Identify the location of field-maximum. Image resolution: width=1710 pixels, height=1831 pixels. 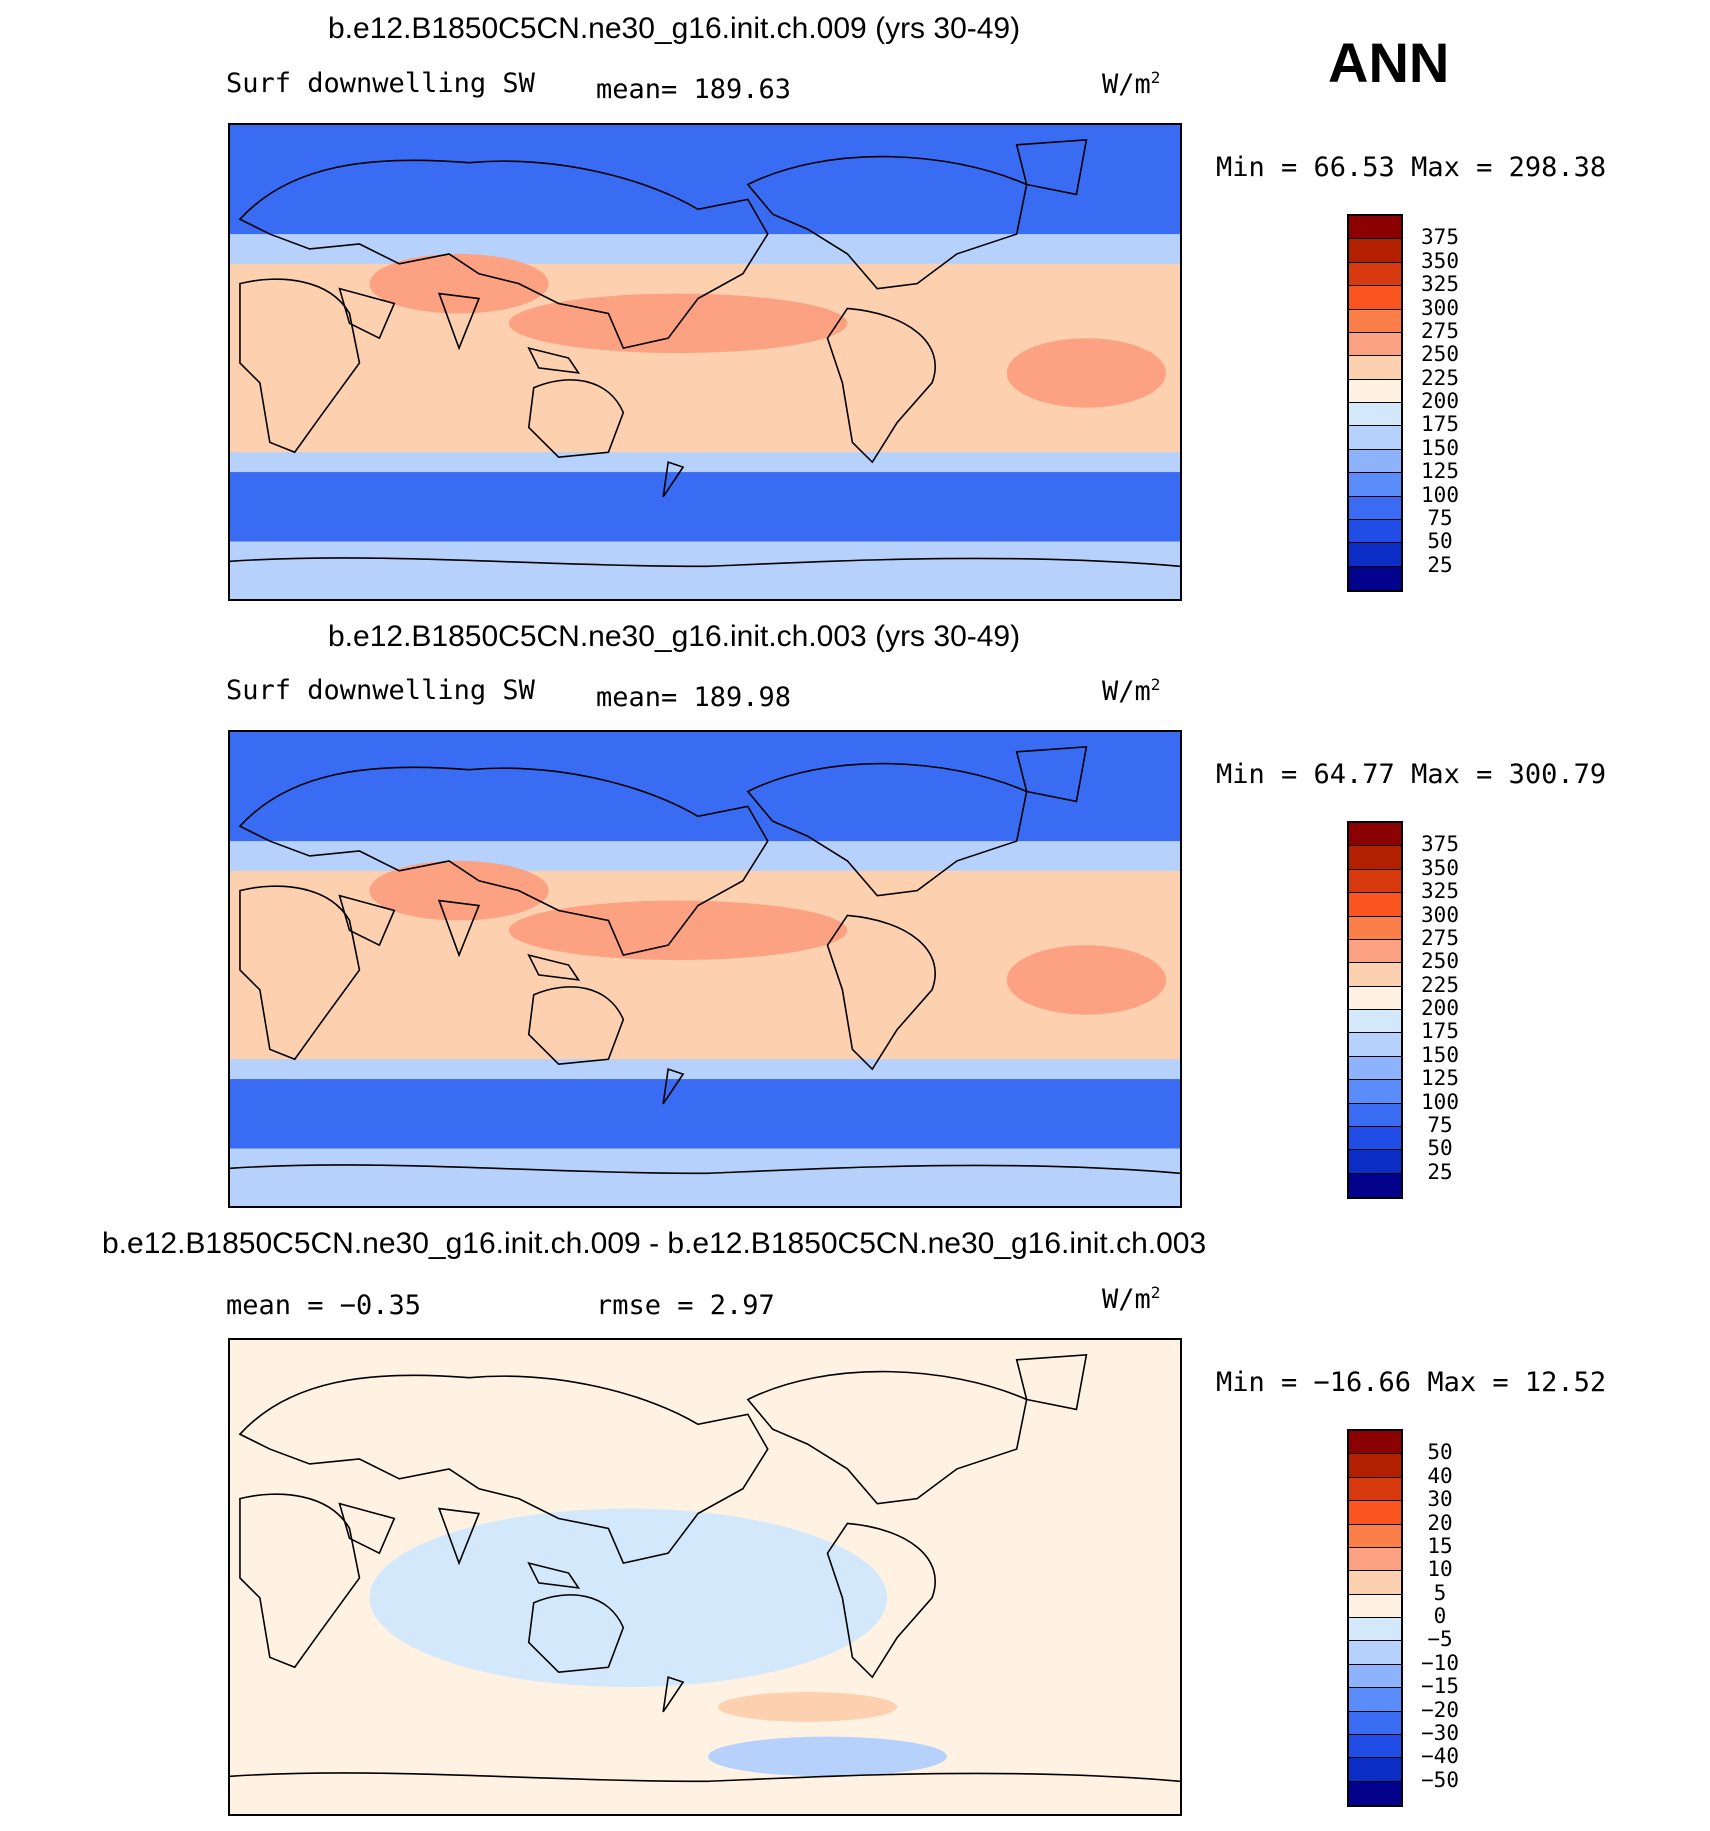
(1086, 980).